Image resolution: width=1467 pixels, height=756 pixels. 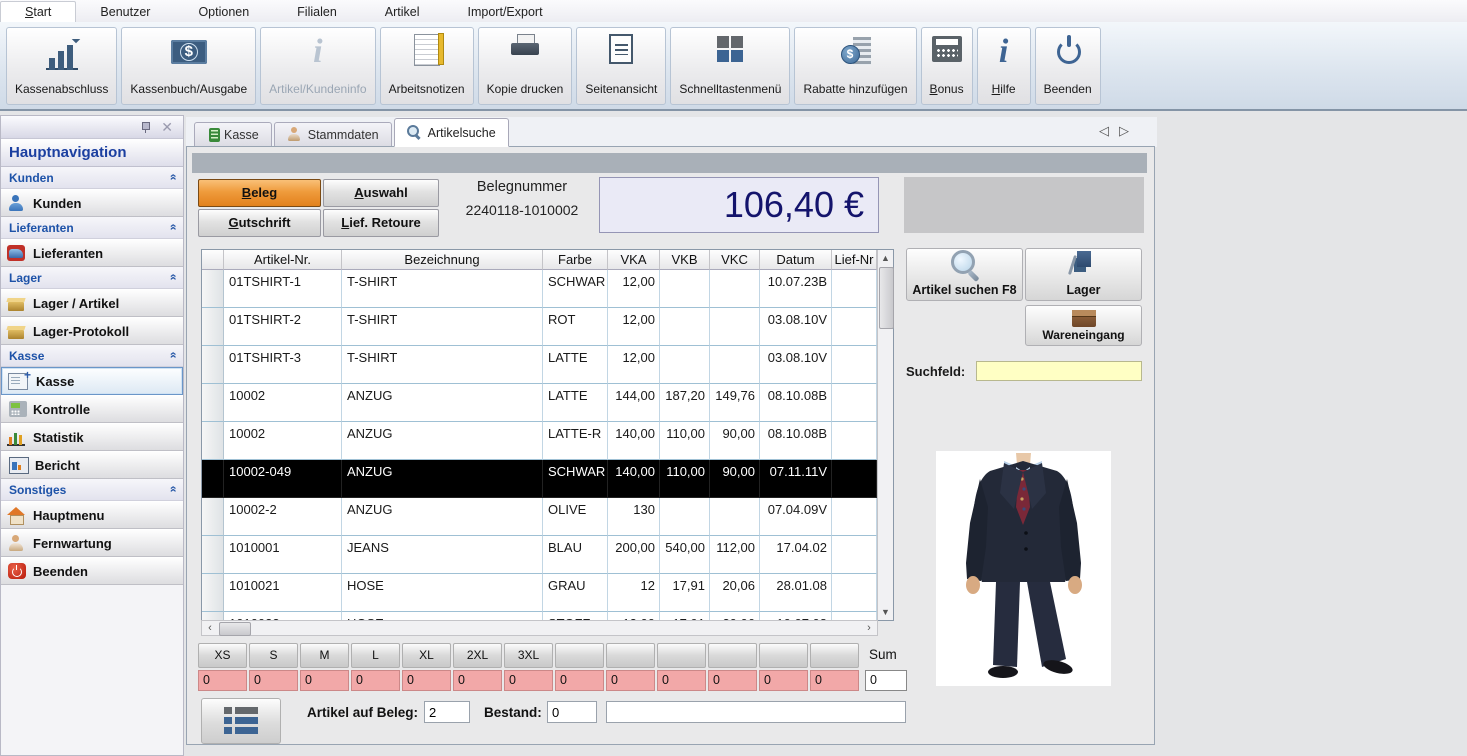 I want to click on col-header-selector, so click(x=213, y=260).